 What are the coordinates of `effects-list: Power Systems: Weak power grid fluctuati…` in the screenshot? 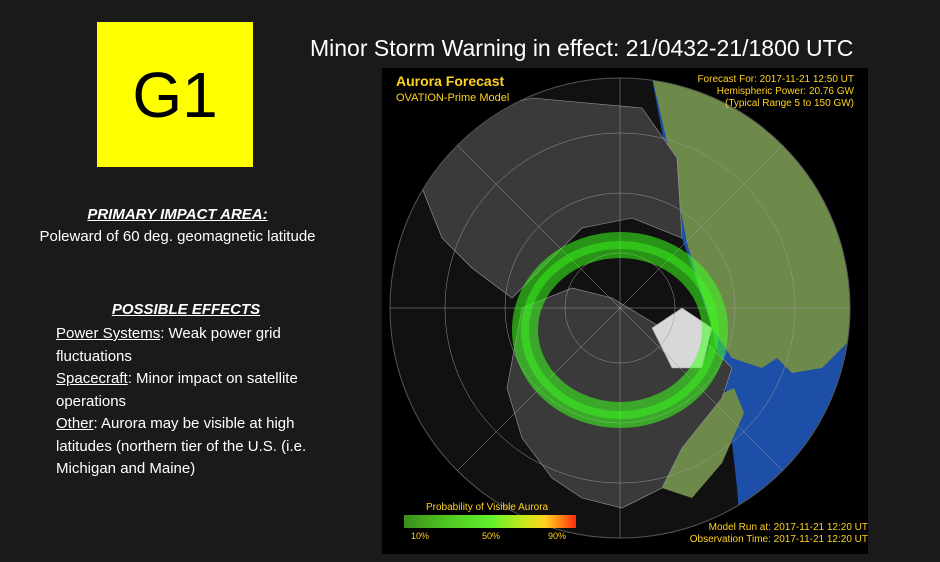 It's located at (191, 402).